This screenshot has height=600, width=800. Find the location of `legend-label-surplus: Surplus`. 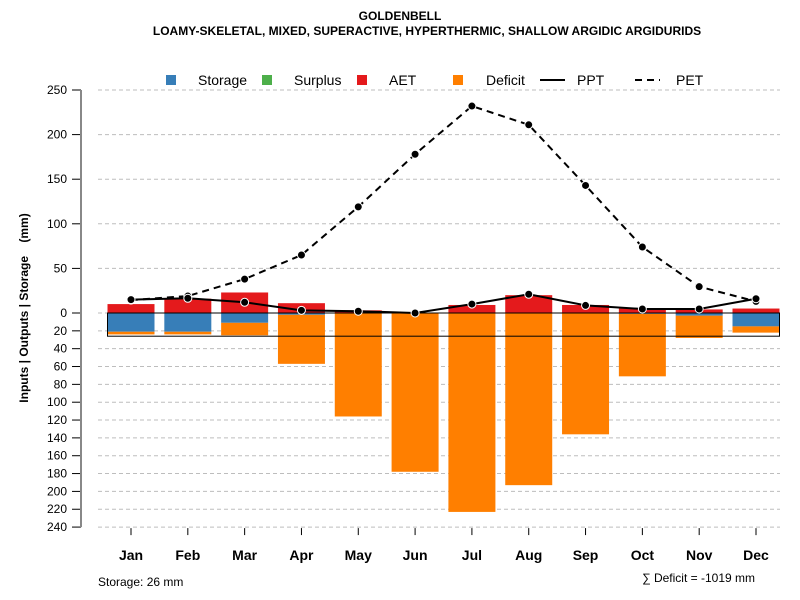

legend-label-surplus: Surplus is located at coordinates (317, 80).